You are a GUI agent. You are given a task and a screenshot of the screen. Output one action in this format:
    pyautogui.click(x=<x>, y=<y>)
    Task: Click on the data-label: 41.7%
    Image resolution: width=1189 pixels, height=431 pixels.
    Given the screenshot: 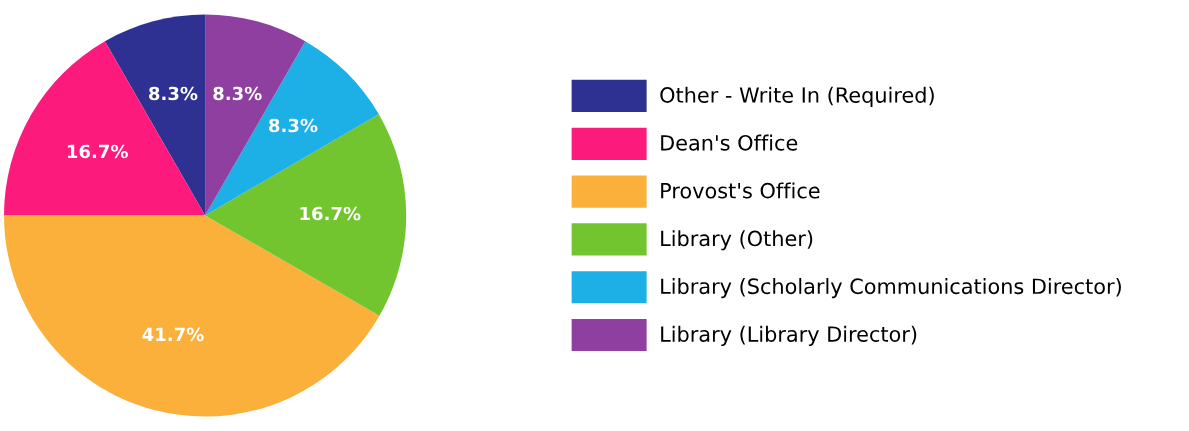 What is the action you would take?
    pyautogui.click(x=173, y=334)
    